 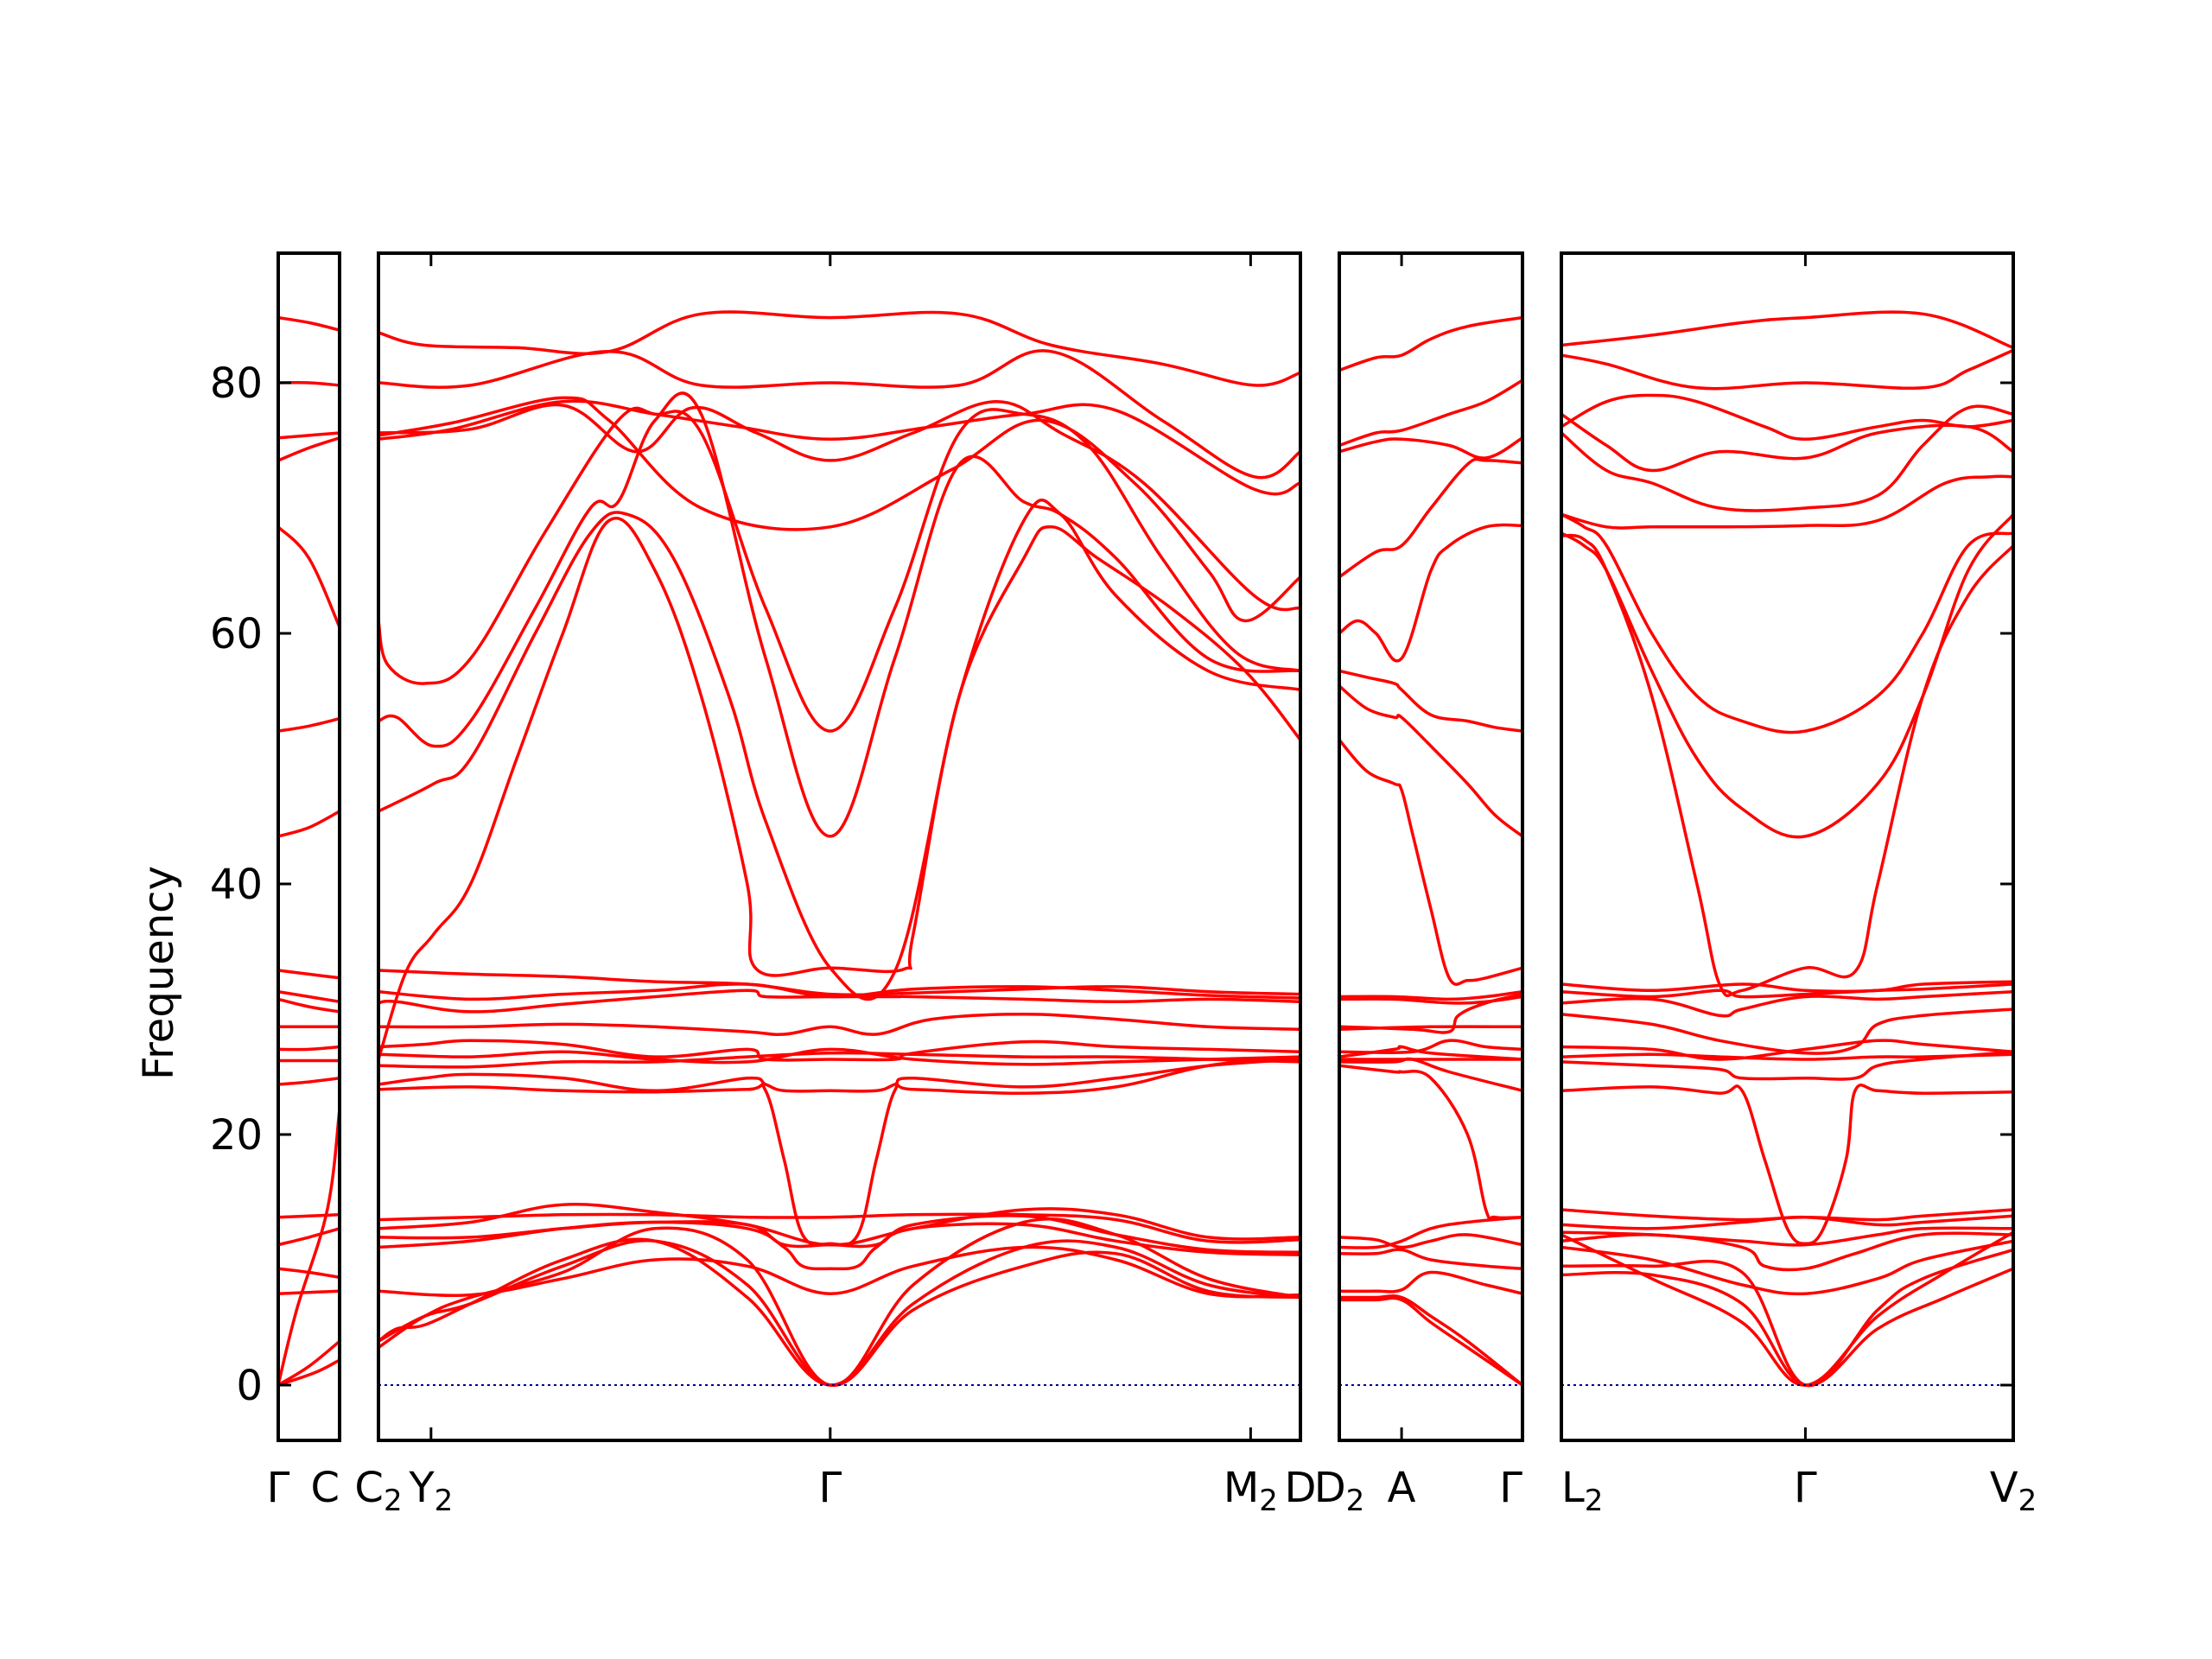 What do you see at coordinates (1402, 1488) in the screenshot?
I see `x-tick-label: A` at bounding box center [1402, 1488].